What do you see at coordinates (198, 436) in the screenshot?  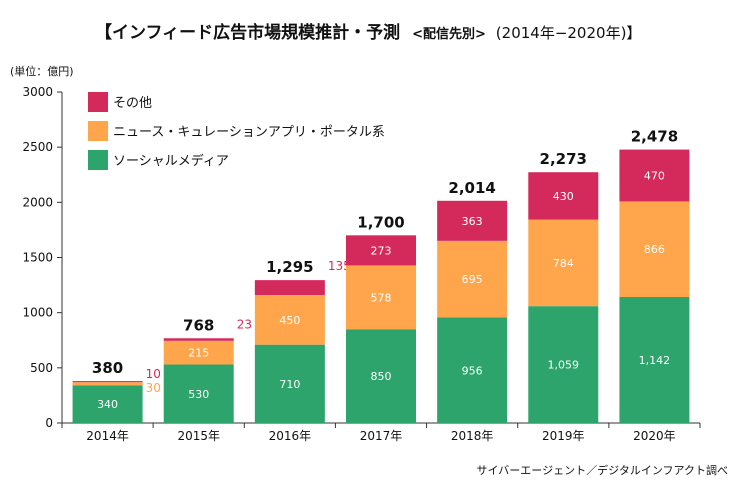 I see `x-tick-label: 2015年` at bounding box center [198, 436].